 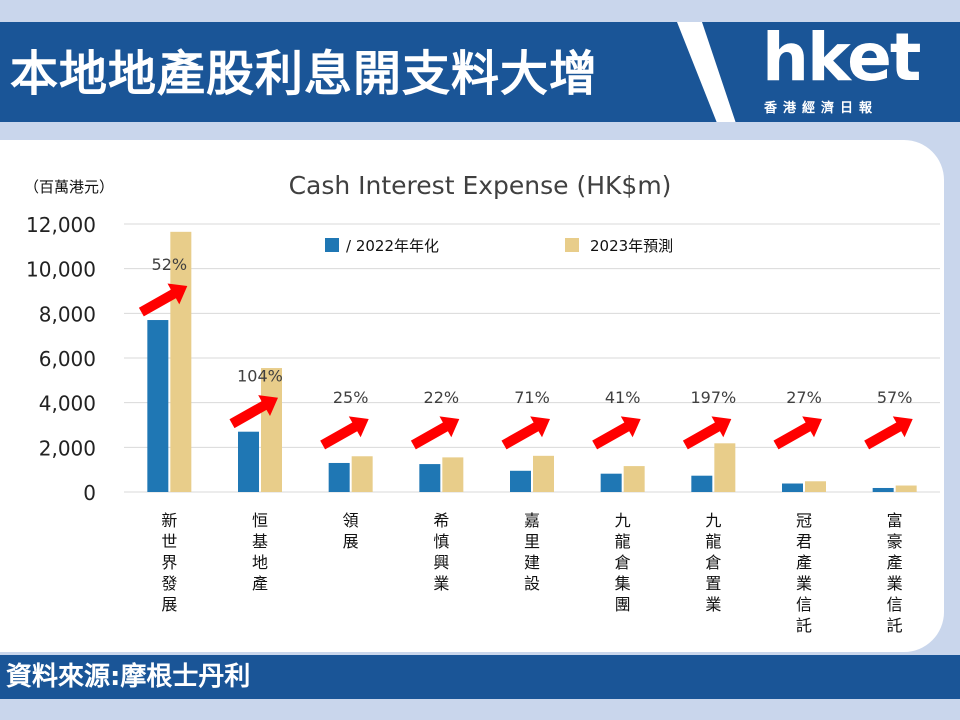 What do you see at coordinates (572, 245) in the screenshot?
I see `legend-swatch-2023` at bounding box center [572, 245].